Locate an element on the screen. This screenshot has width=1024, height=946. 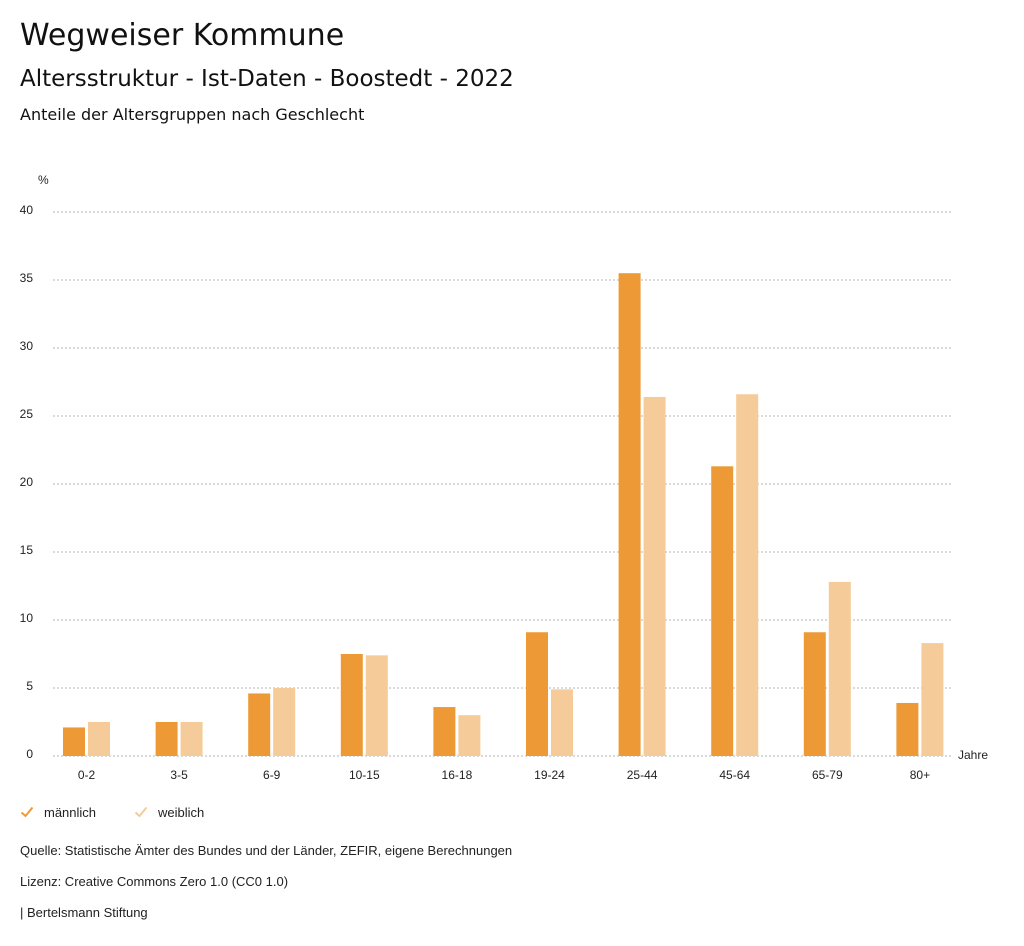
page-title: Wegweiser Kommune is located at coordinates (182, 35).